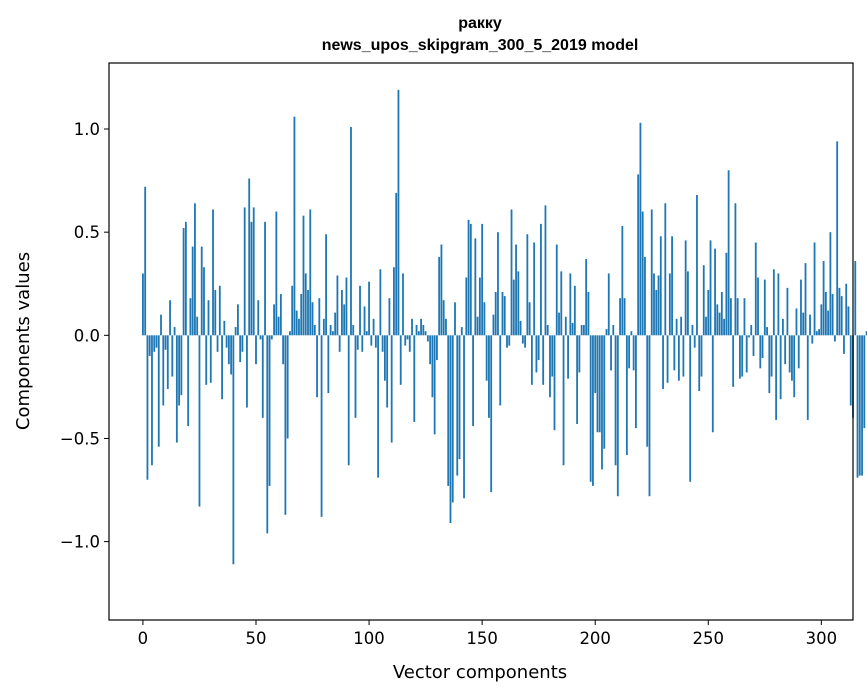 This screenshot has height=696, width=867. What do you see at coordinates (80, 438) in the screenshot?
I see `y-tick-label: −0.5` at bounding box center [80, 438].